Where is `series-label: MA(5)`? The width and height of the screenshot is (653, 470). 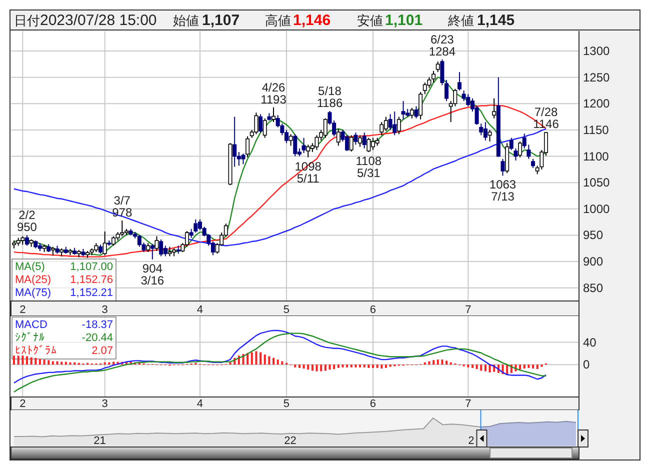
series-label: MA(5) is located at coordinates (30, 267).